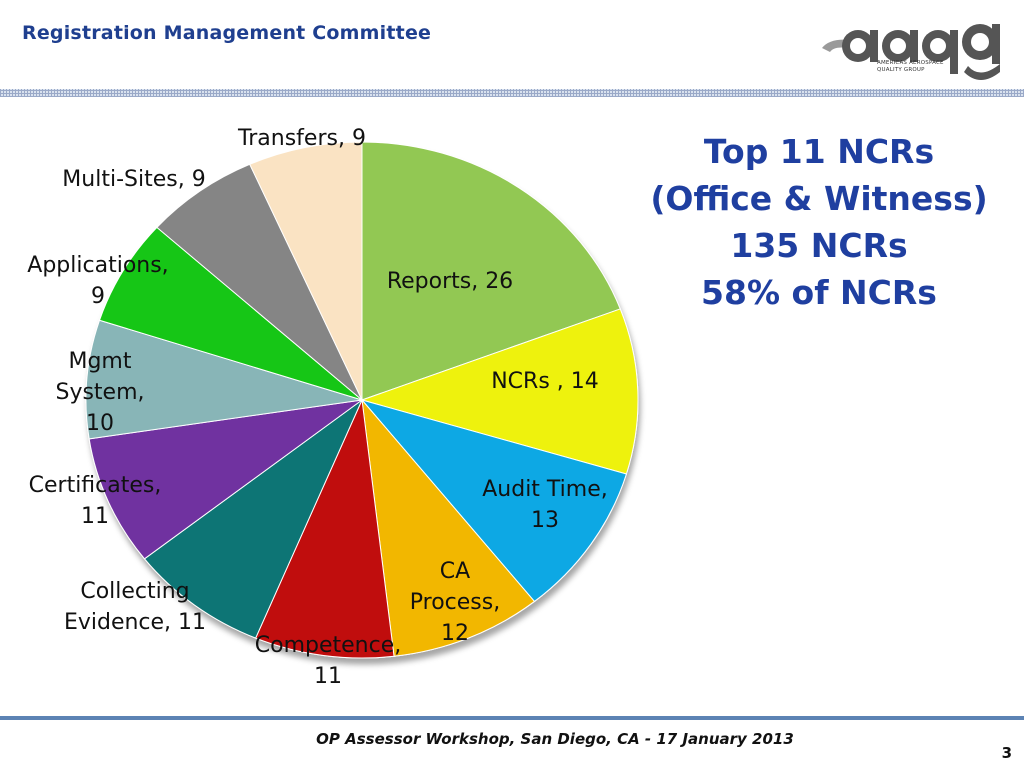 The height and width of the screenshot is (768, 1024). Describe the element at coordinates (819, 245) in the screenshot. I see `headline-line-3: 135 NCRs` at that location.